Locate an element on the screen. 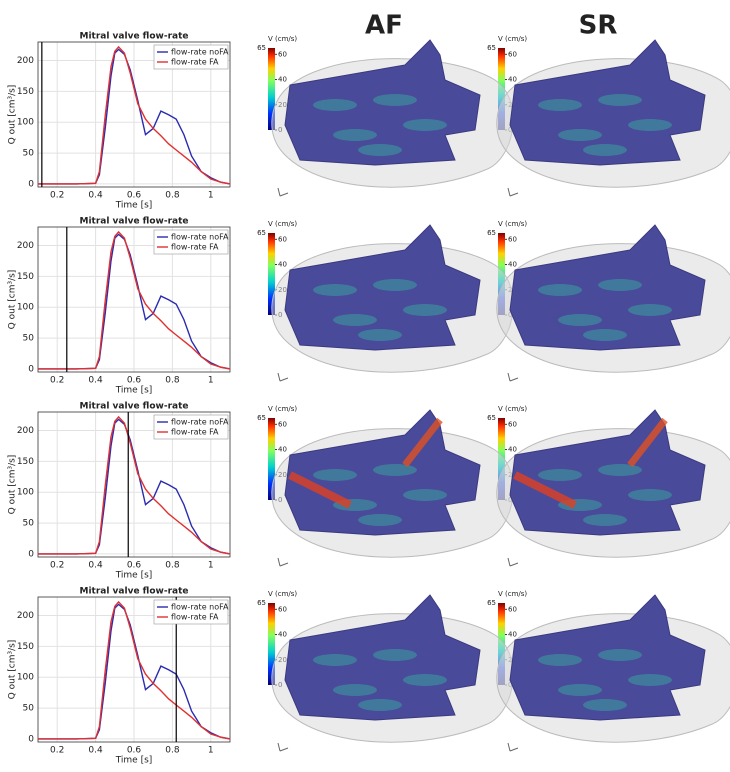  y-tick-label: 0 is located at coordinates (31, 369).